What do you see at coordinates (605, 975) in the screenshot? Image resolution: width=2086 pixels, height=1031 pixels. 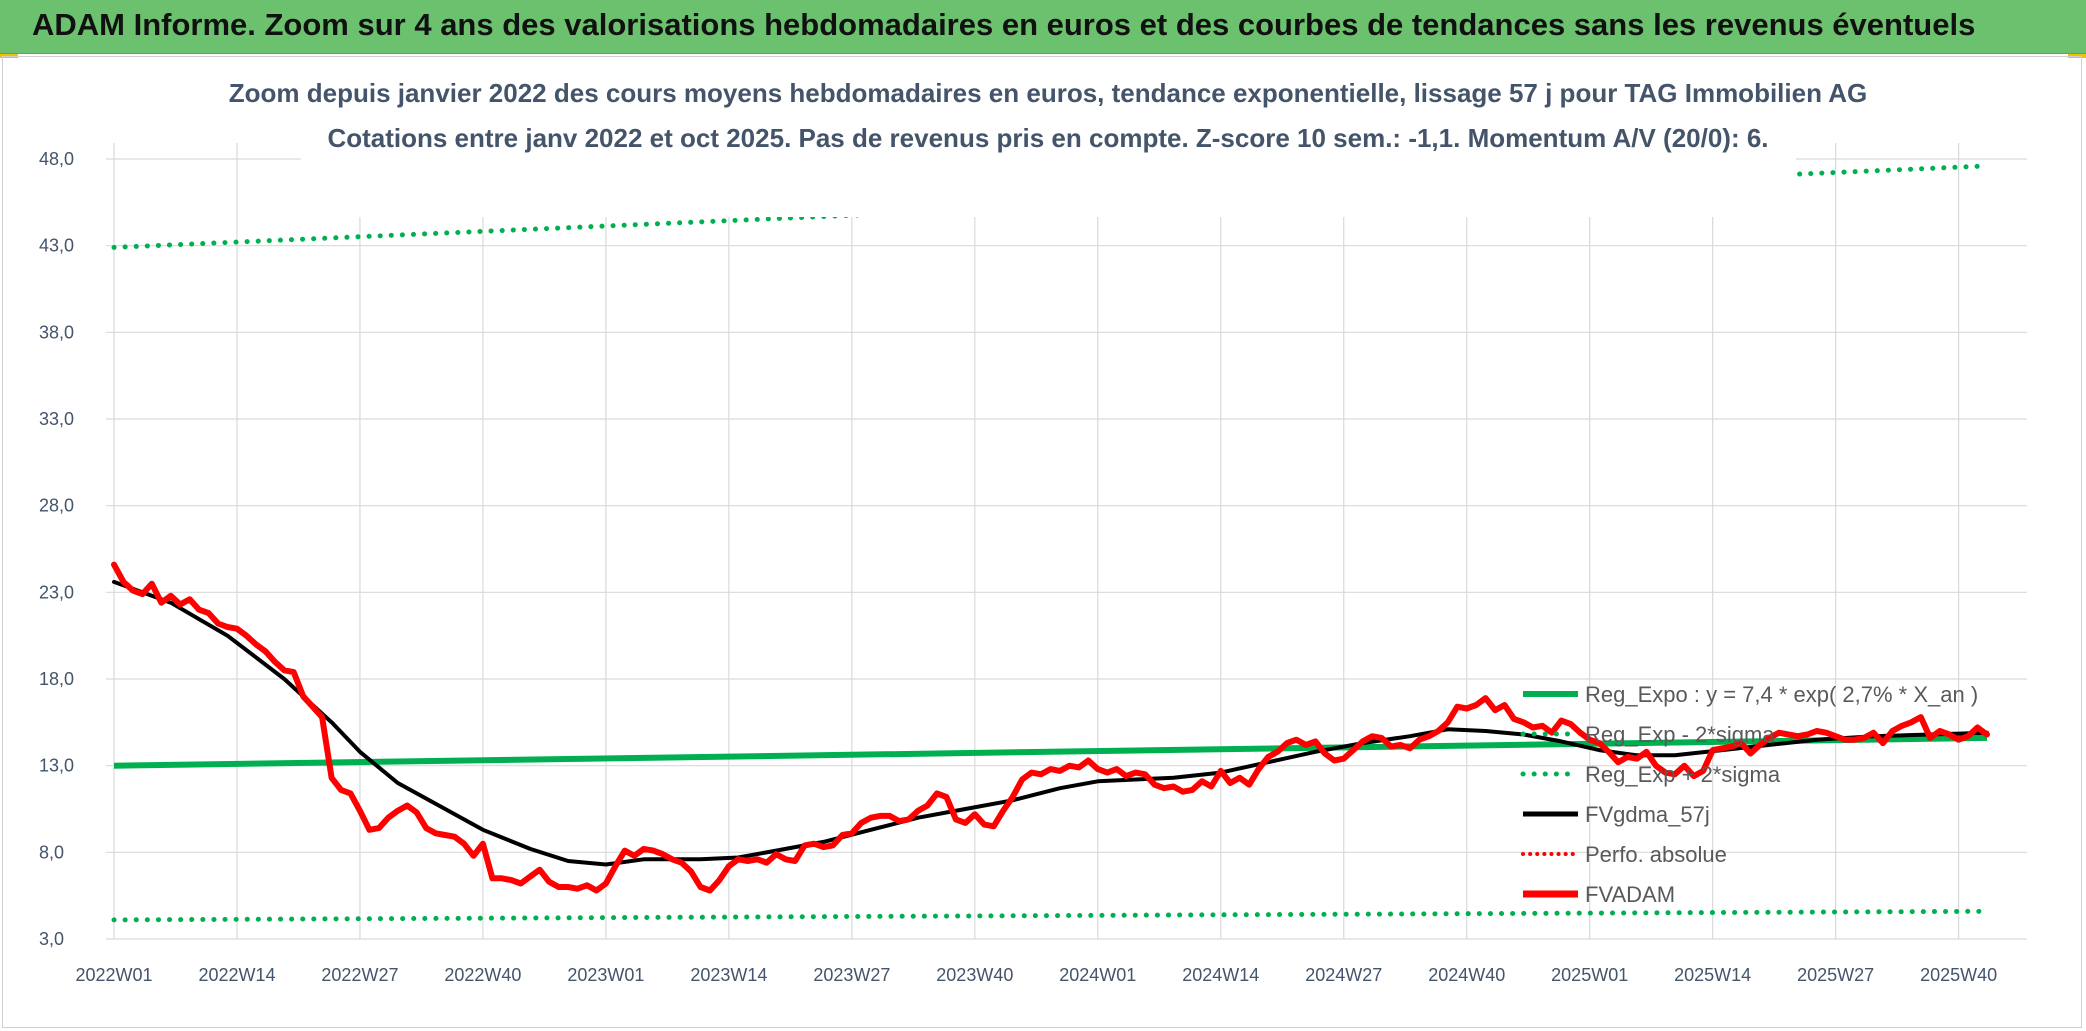 I see `x-tick-label: 2023W01` at bounding box center [605, 975].